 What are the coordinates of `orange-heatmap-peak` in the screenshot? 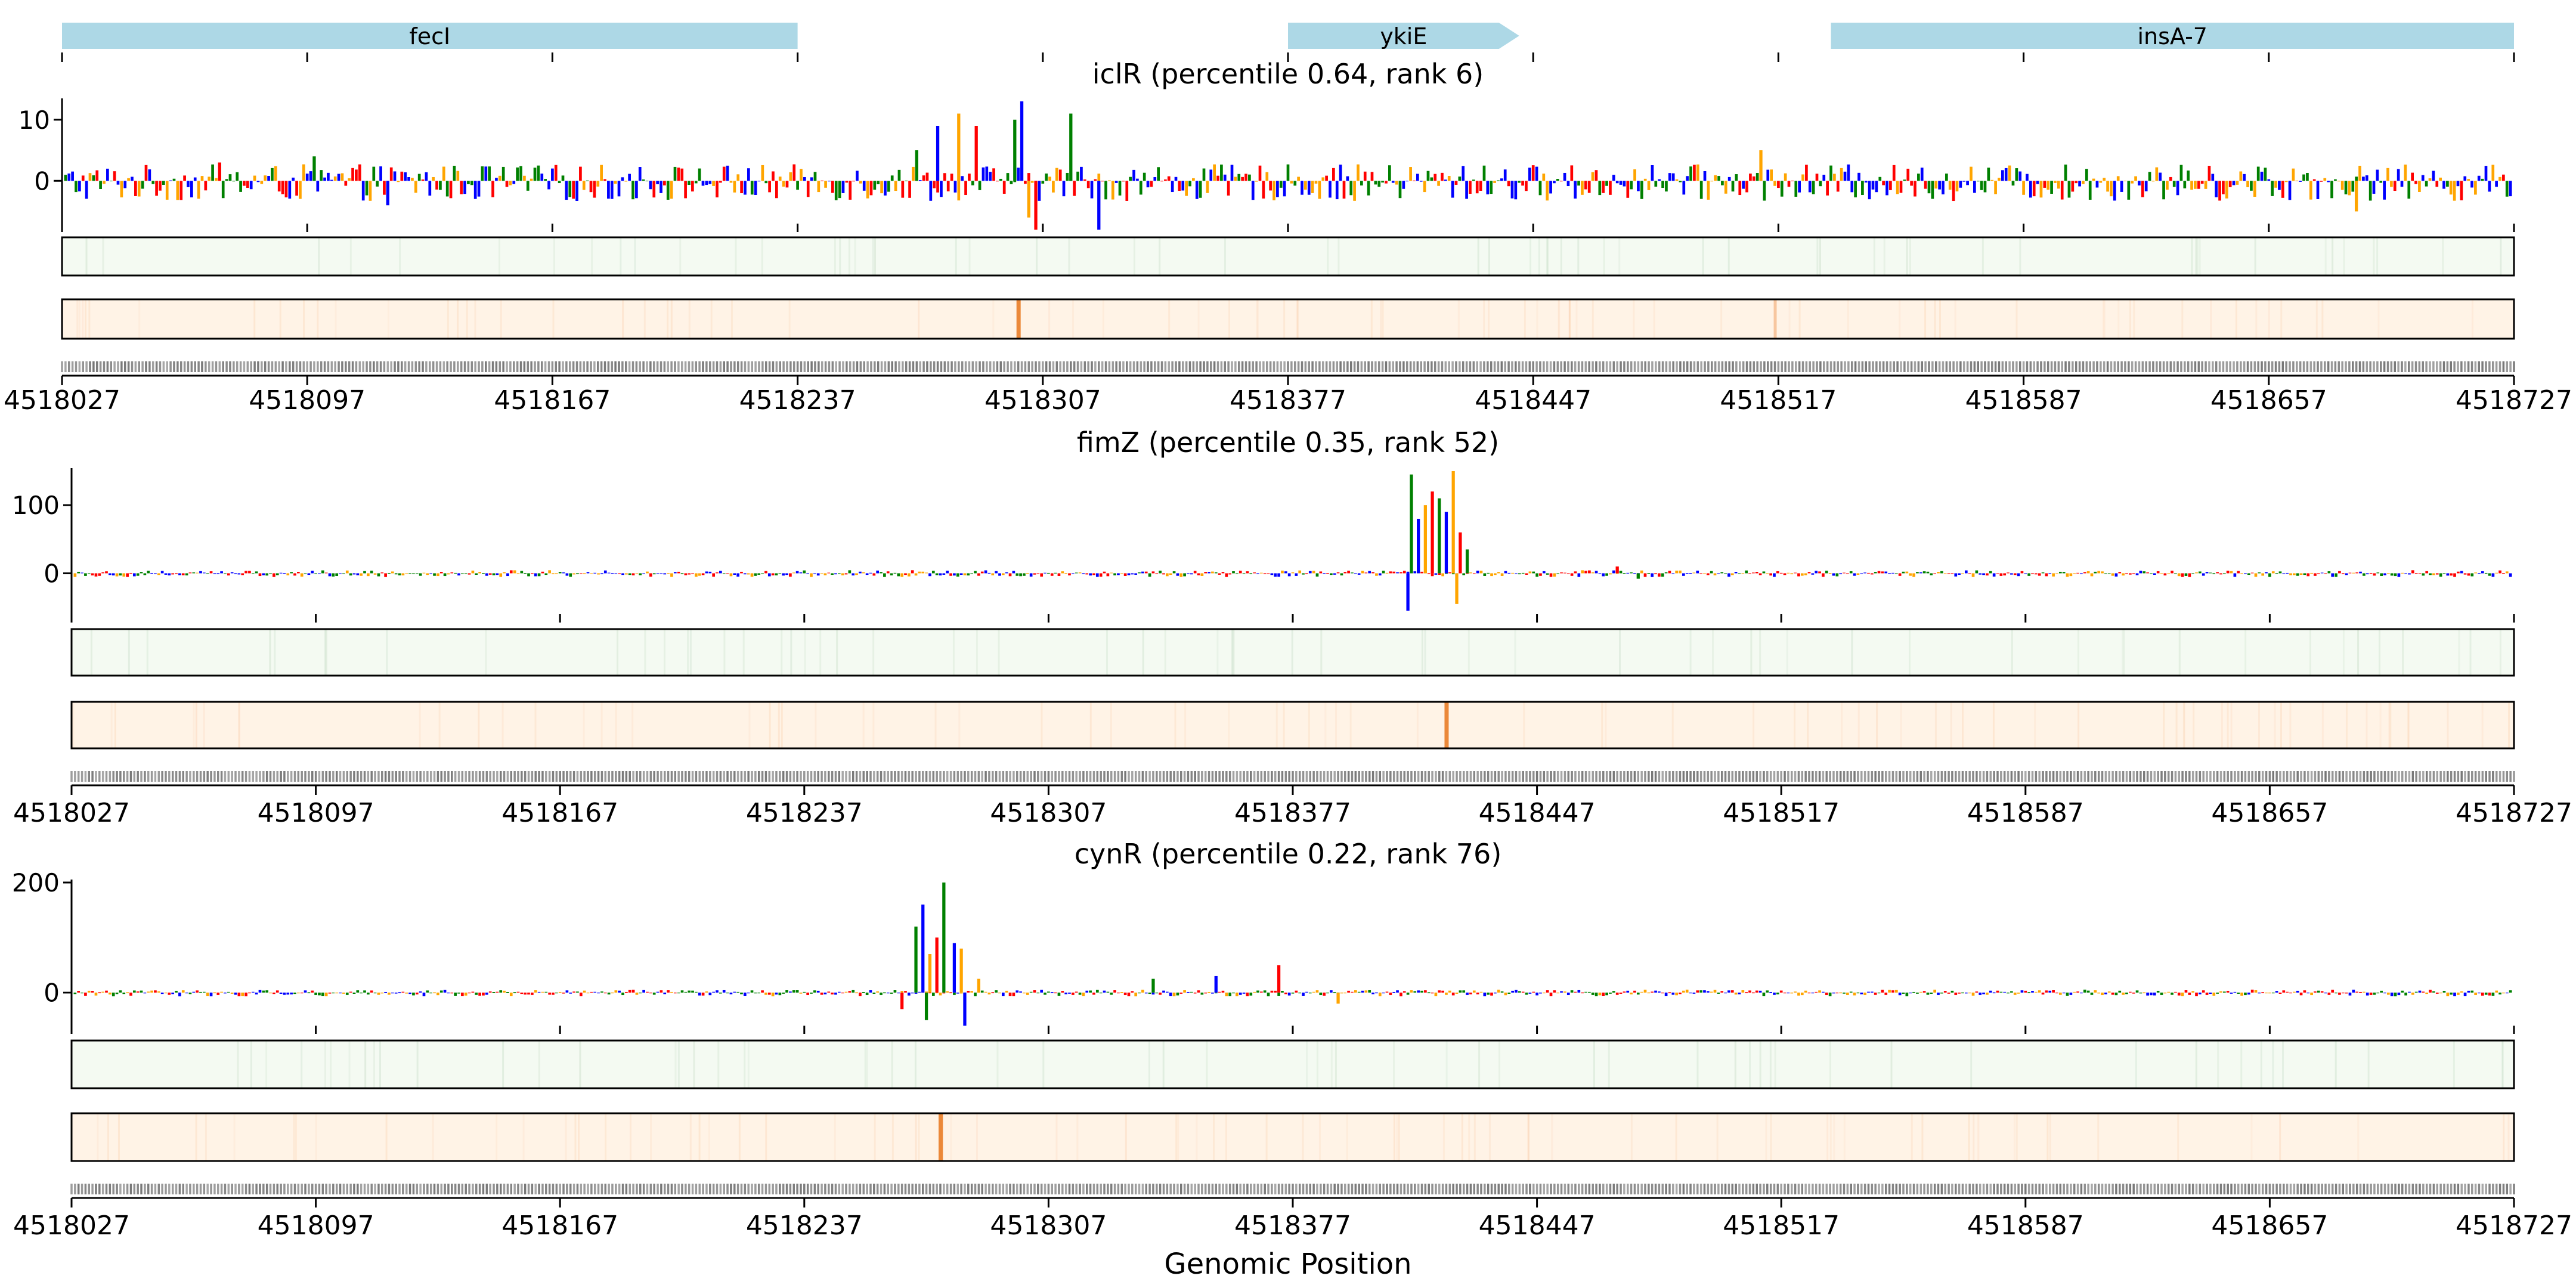 It's located at (1019, 319).